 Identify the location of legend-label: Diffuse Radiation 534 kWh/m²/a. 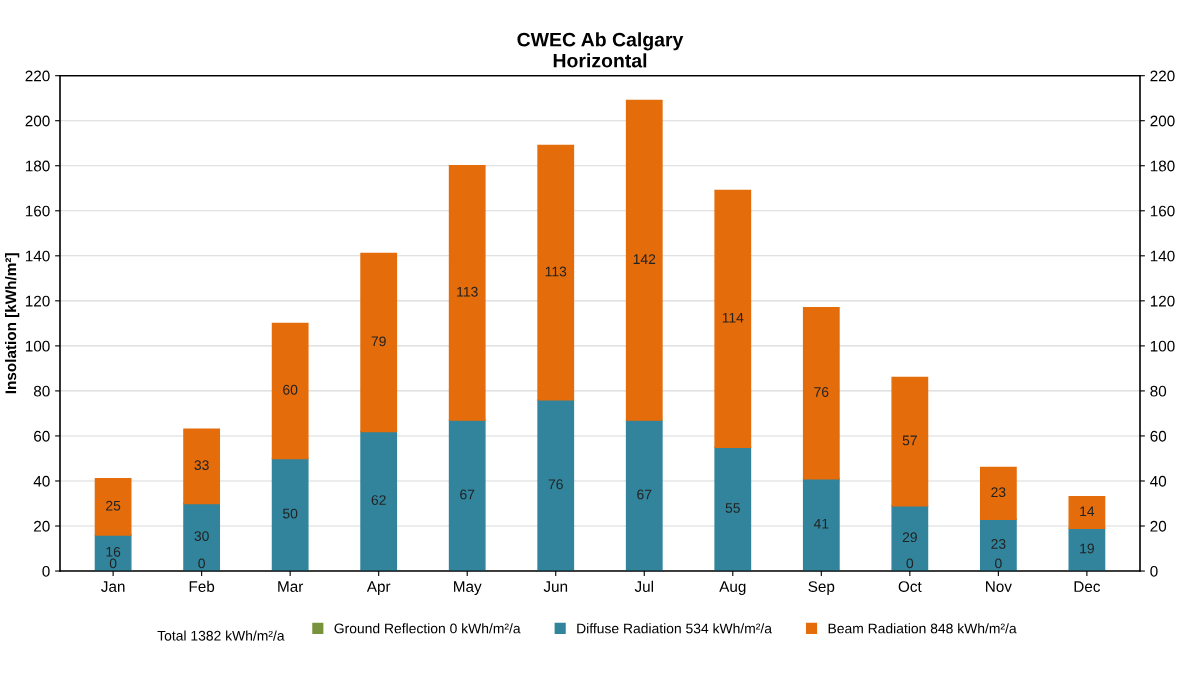
(674, 628).